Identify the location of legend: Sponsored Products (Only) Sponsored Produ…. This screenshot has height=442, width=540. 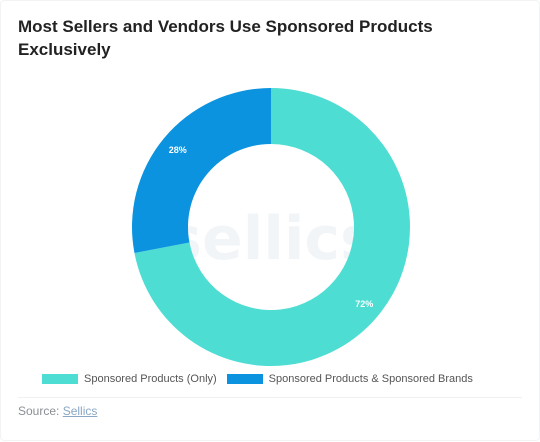
(262, 379).